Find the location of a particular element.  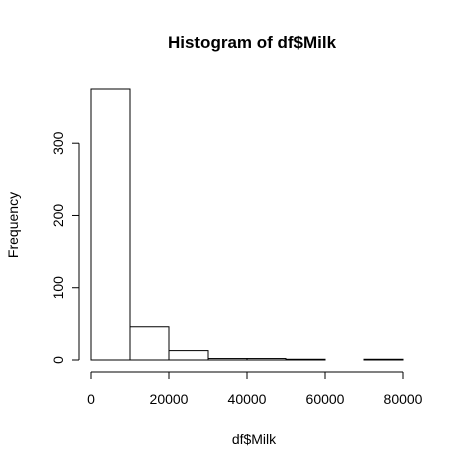

x-axis-label: df$Milk is located at coordinates (254, 439).